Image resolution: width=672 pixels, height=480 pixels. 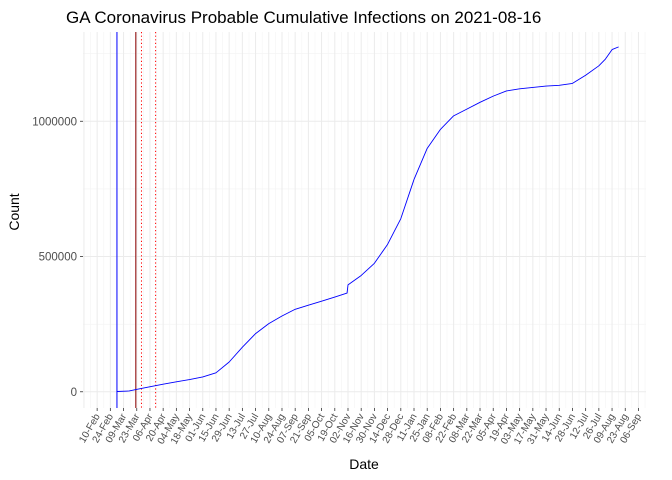 What do you see at coordinates (364, 464) in the screenshot?
I see `x-axis-title: Date` at bounding box center [364, 464].